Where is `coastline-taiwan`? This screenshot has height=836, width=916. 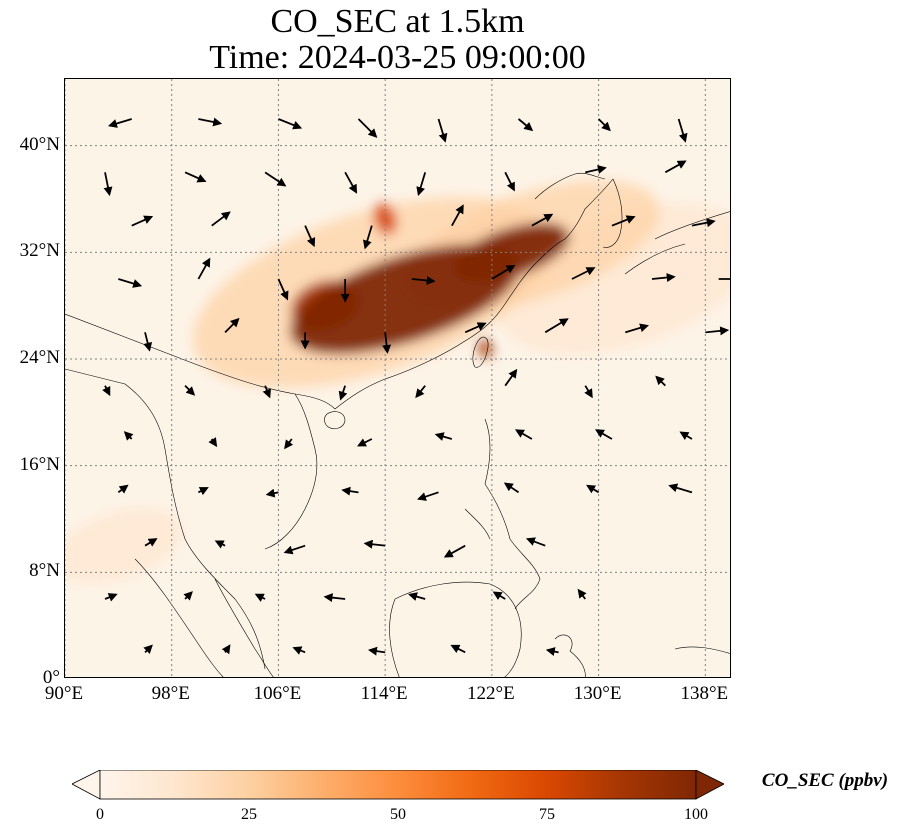
coastline-taiwan is located at coordinates (480, 352).